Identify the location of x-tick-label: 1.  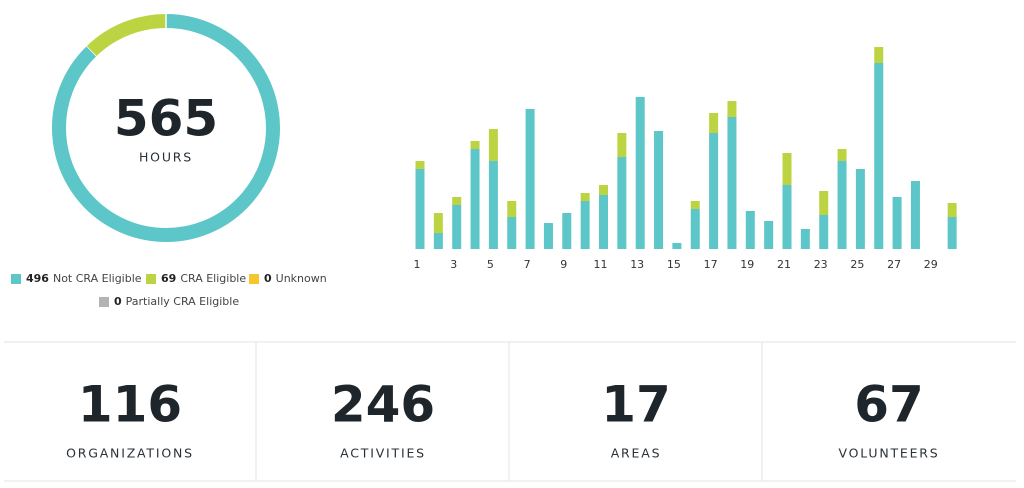
(417, 264).